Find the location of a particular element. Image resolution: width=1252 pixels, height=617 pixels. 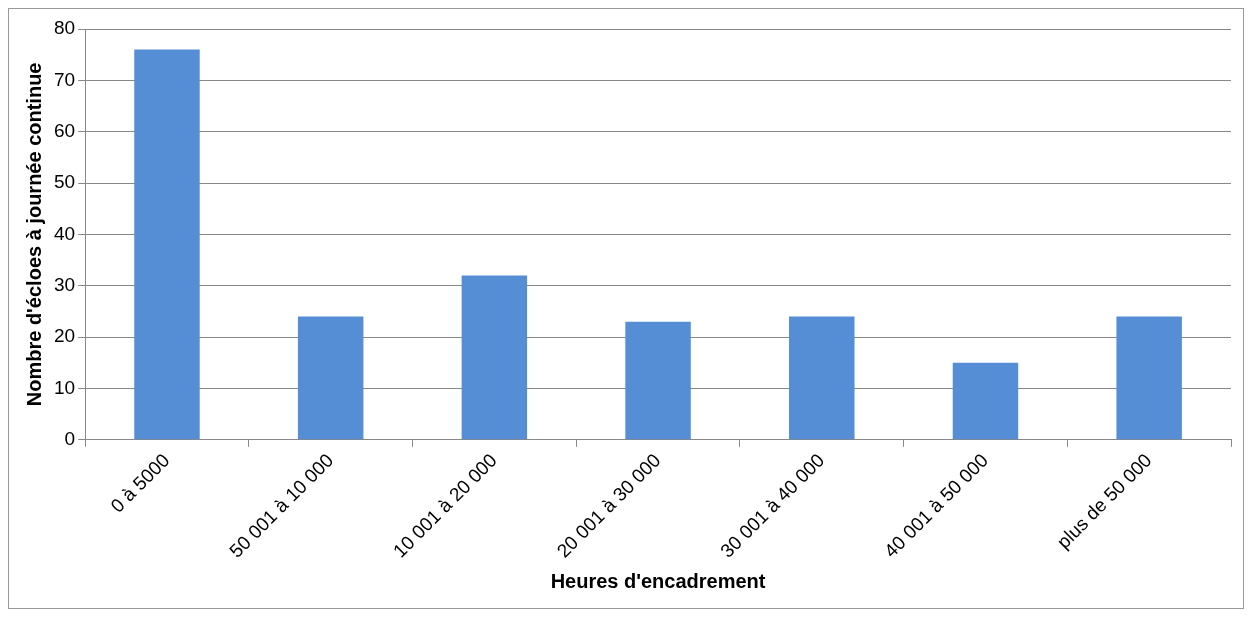

y-tick-label: 70 is located at coordinates (64, 79).